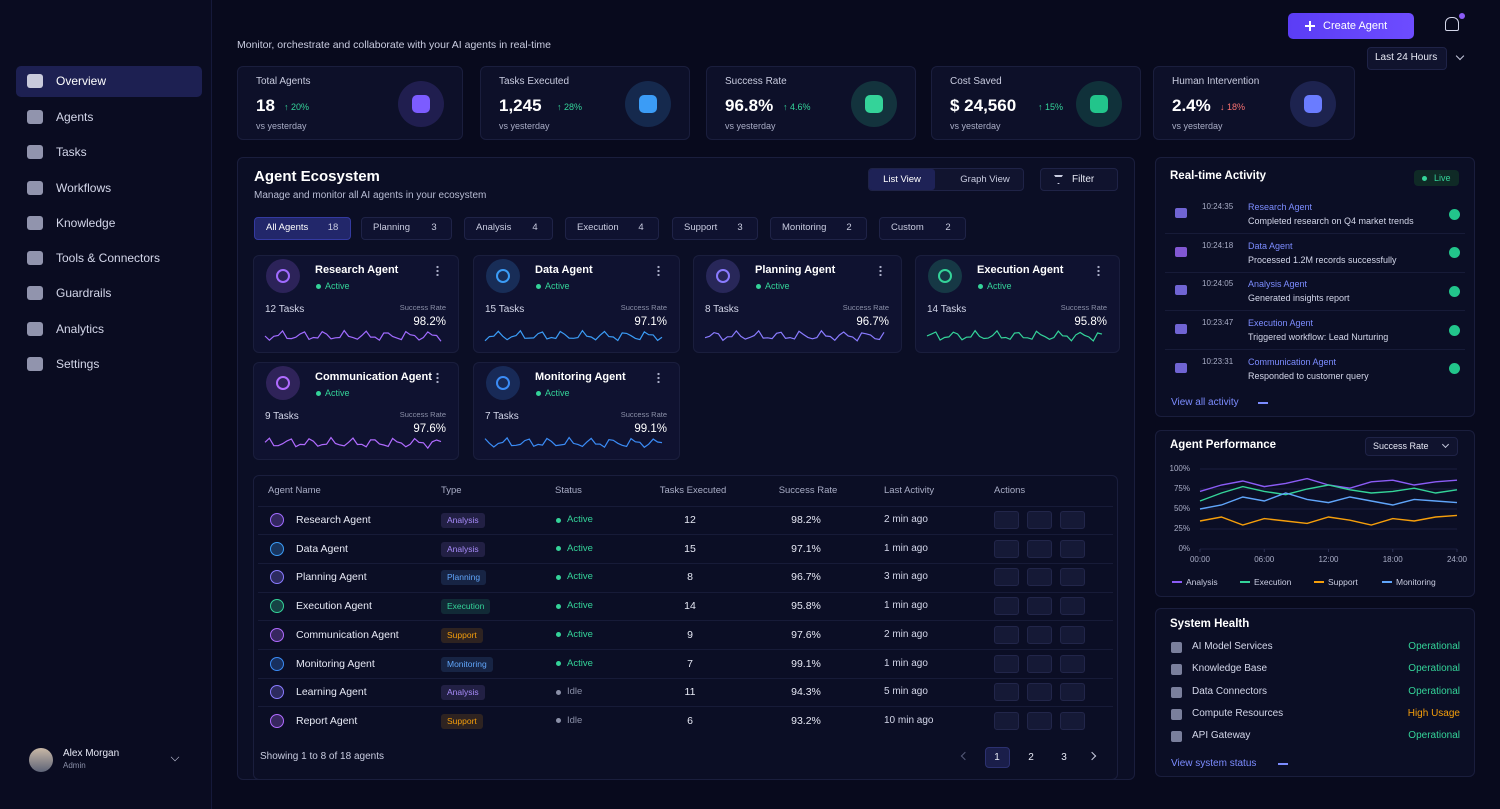 The image size is (1500, 809). Describe the element at coordinates (1064, 757) in the screenshot. I see `page-number: 3` at that location.